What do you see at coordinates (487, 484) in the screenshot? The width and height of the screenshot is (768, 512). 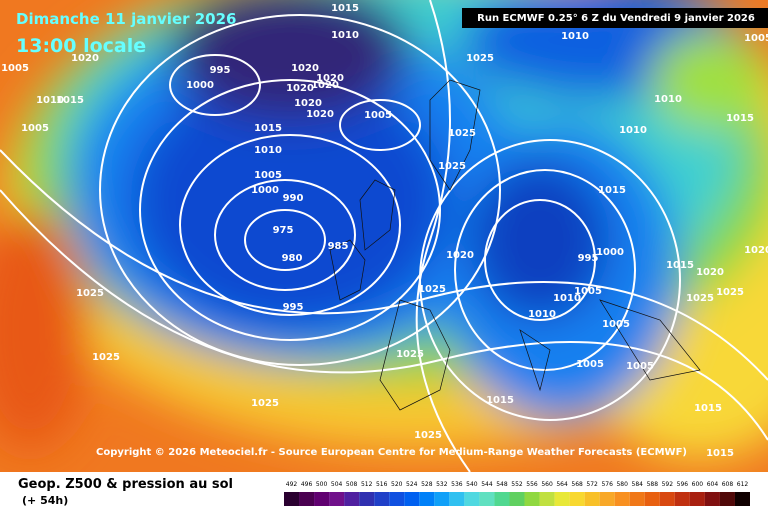 I see `scale-tick-label: 544` at bounding box center [487, 484].